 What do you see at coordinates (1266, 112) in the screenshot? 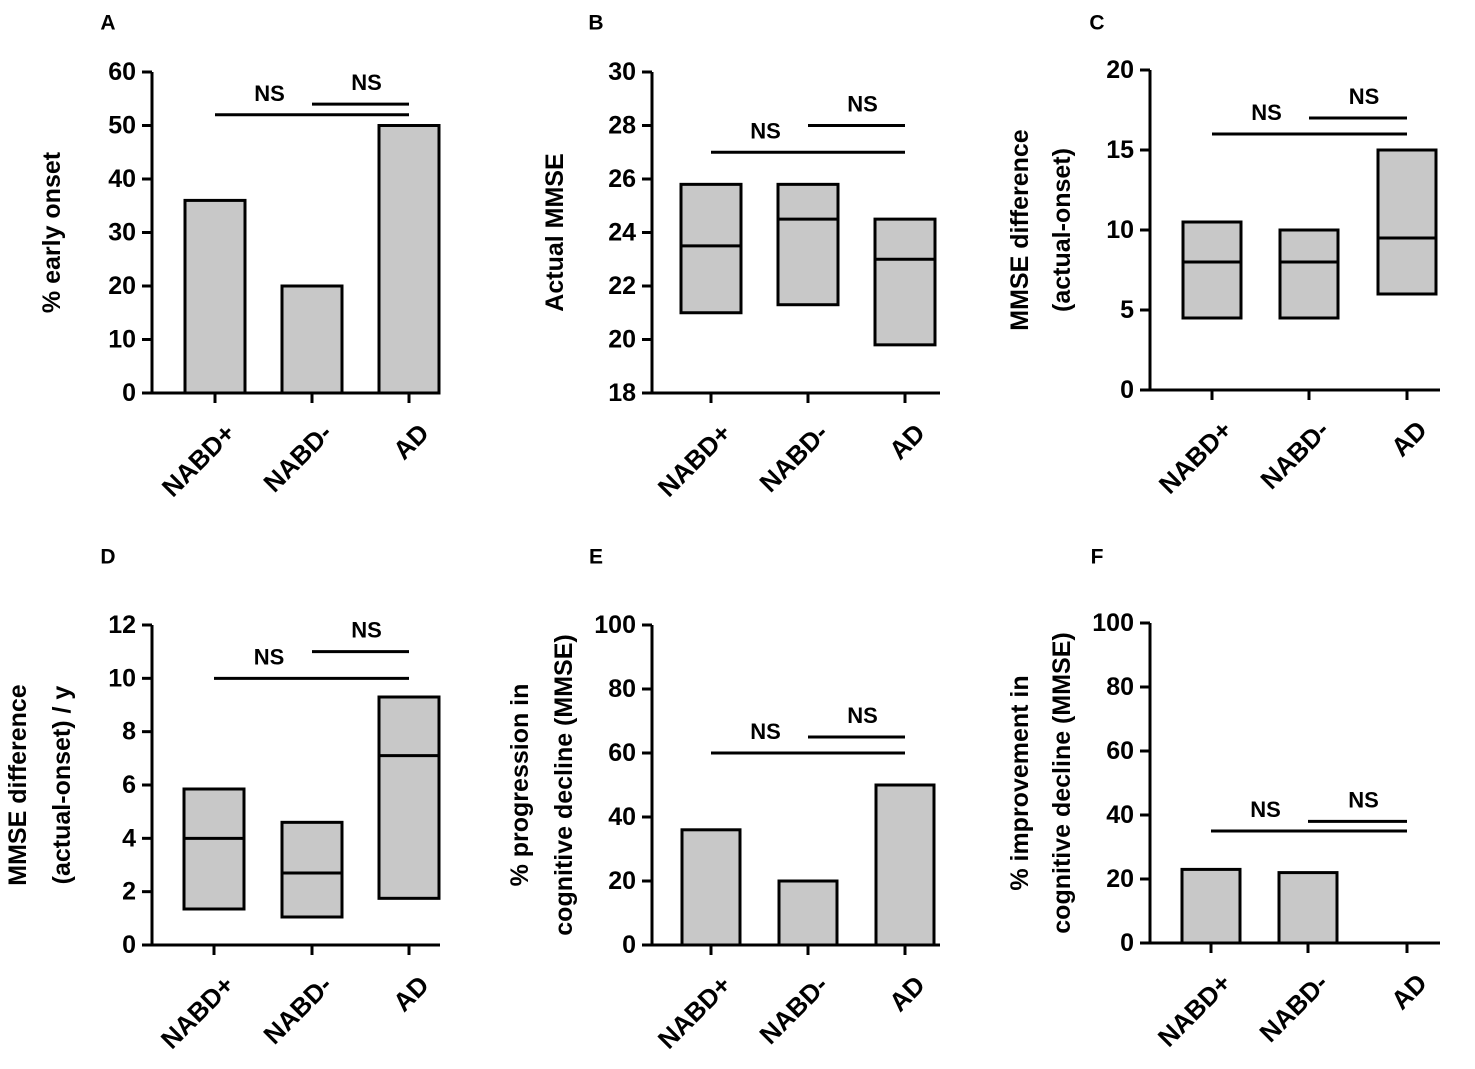
I see `panel-c-comparison-label-0: NS` at bounding box center [1266, 112].